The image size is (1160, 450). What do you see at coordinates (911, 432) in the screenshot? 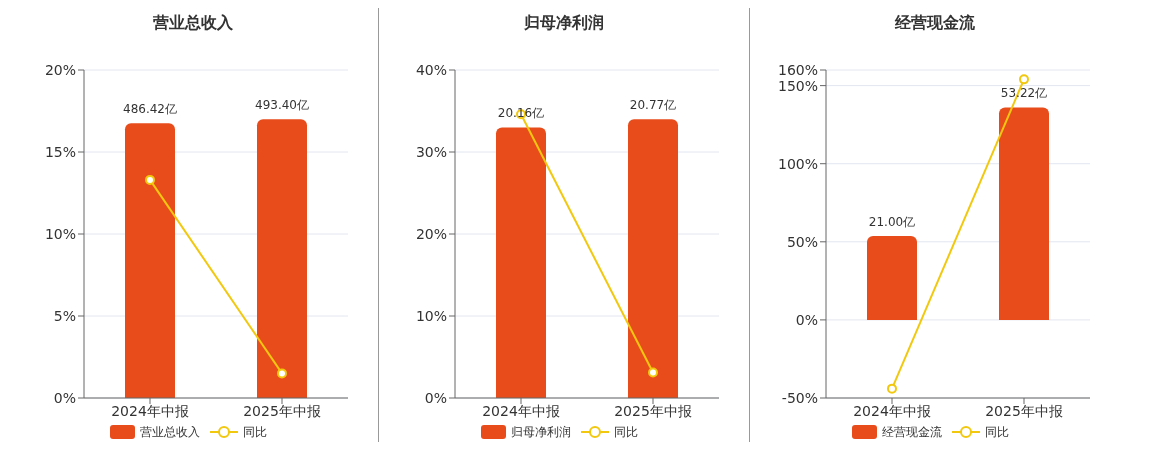
I see `legend-label: 经营现金流` at bounding box center [911, 432].